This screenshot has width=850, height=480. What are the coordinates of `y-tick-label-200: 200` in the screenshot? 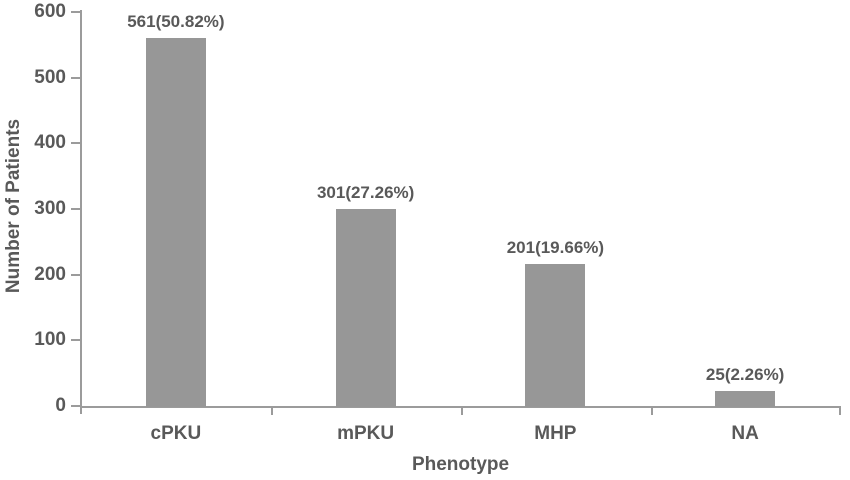 It's located at (50, 274).